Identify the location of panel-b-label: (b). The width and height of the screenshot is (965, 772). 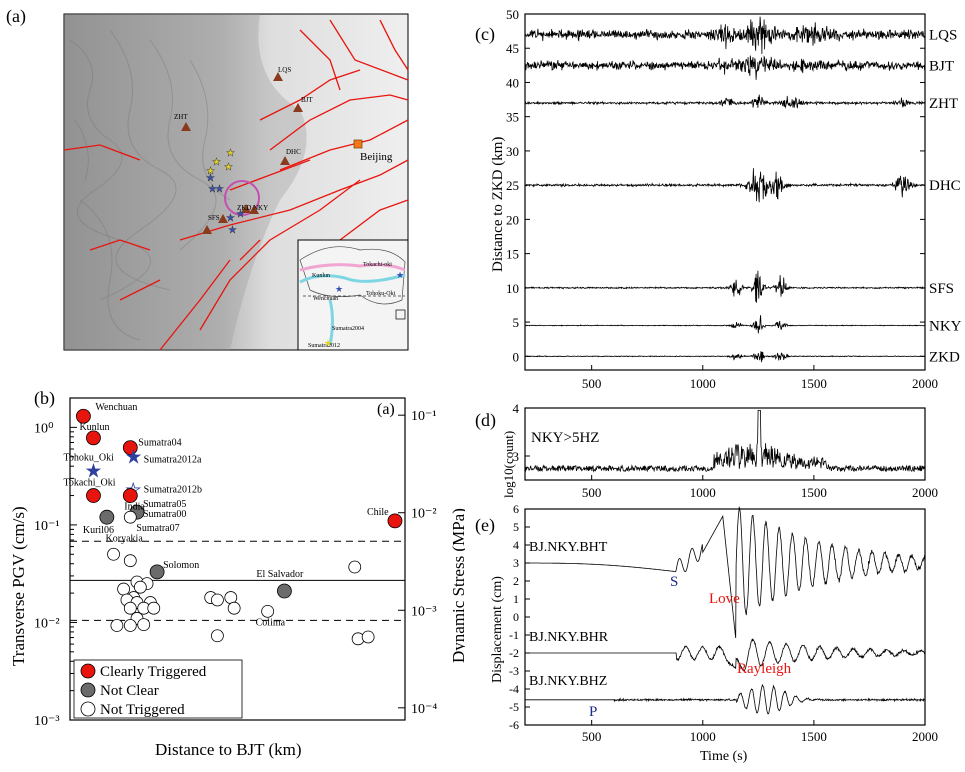
(44, 398).